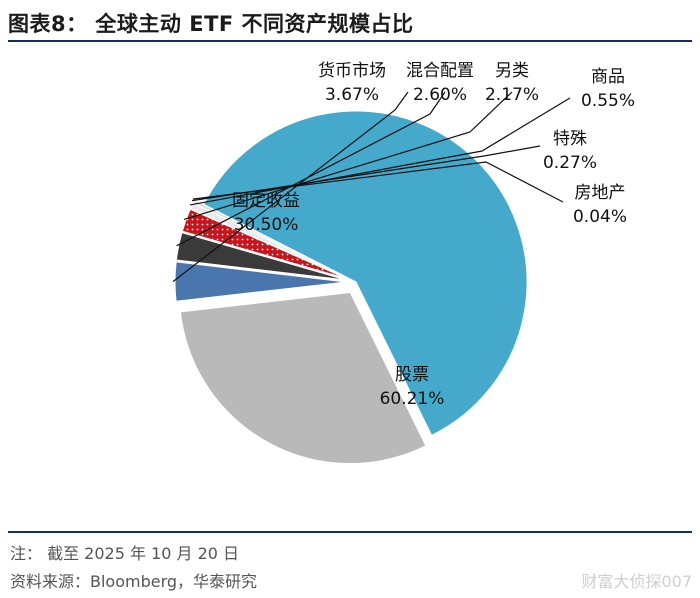 The width and height of the screenshot is (700, 598). I want to click on slice-4-value-label: 2.17%, so click(512, 95).